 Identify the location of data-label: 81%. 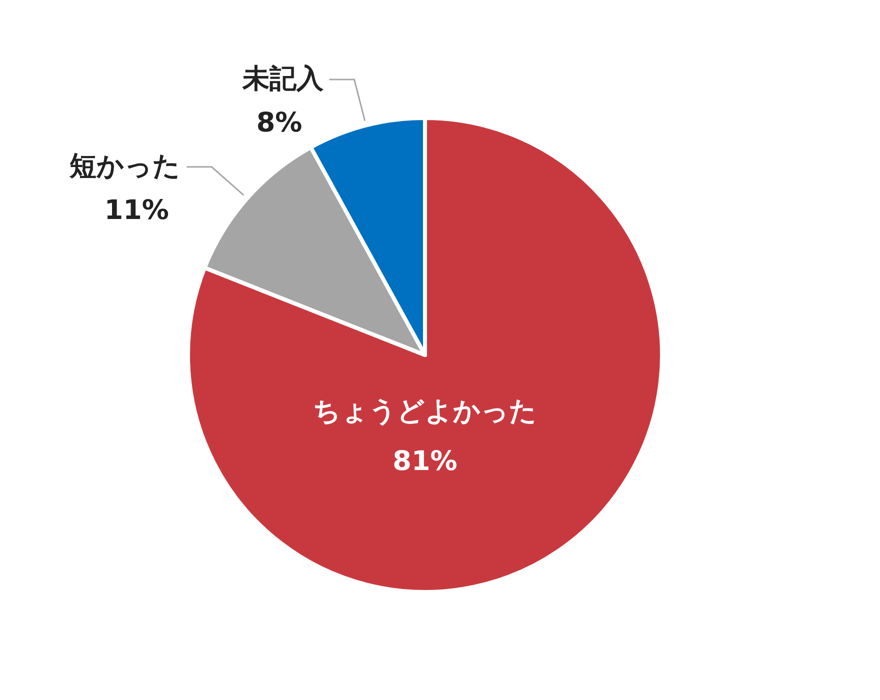
(425, 461).